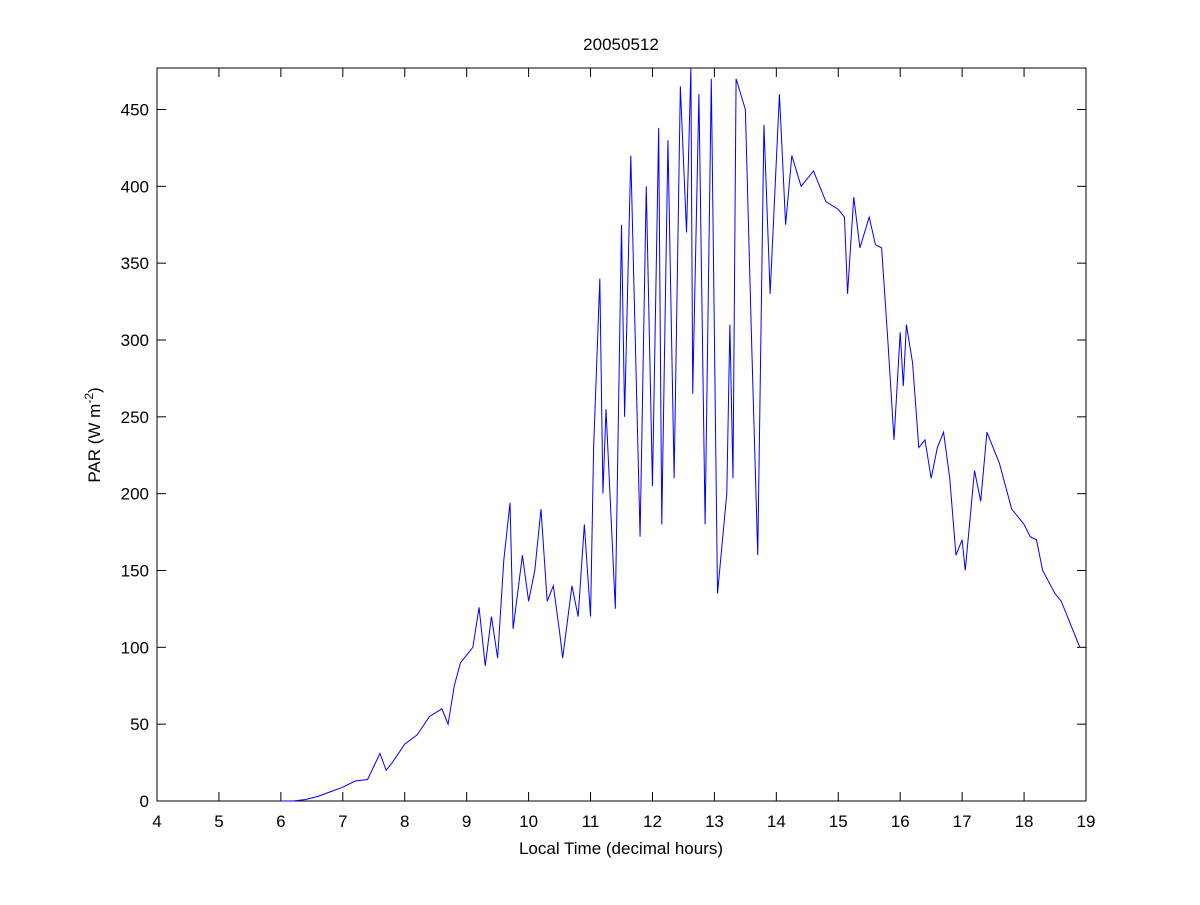  Describe the element at coordinates (528, 821) in the screenshot. I see `x-tick-label: 10` at that location.